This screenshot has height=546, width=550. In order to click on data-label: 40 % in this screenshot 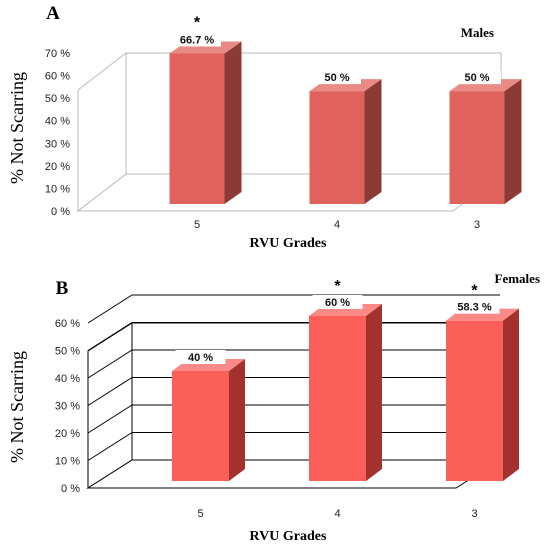, I will do `click(200, 358)`.